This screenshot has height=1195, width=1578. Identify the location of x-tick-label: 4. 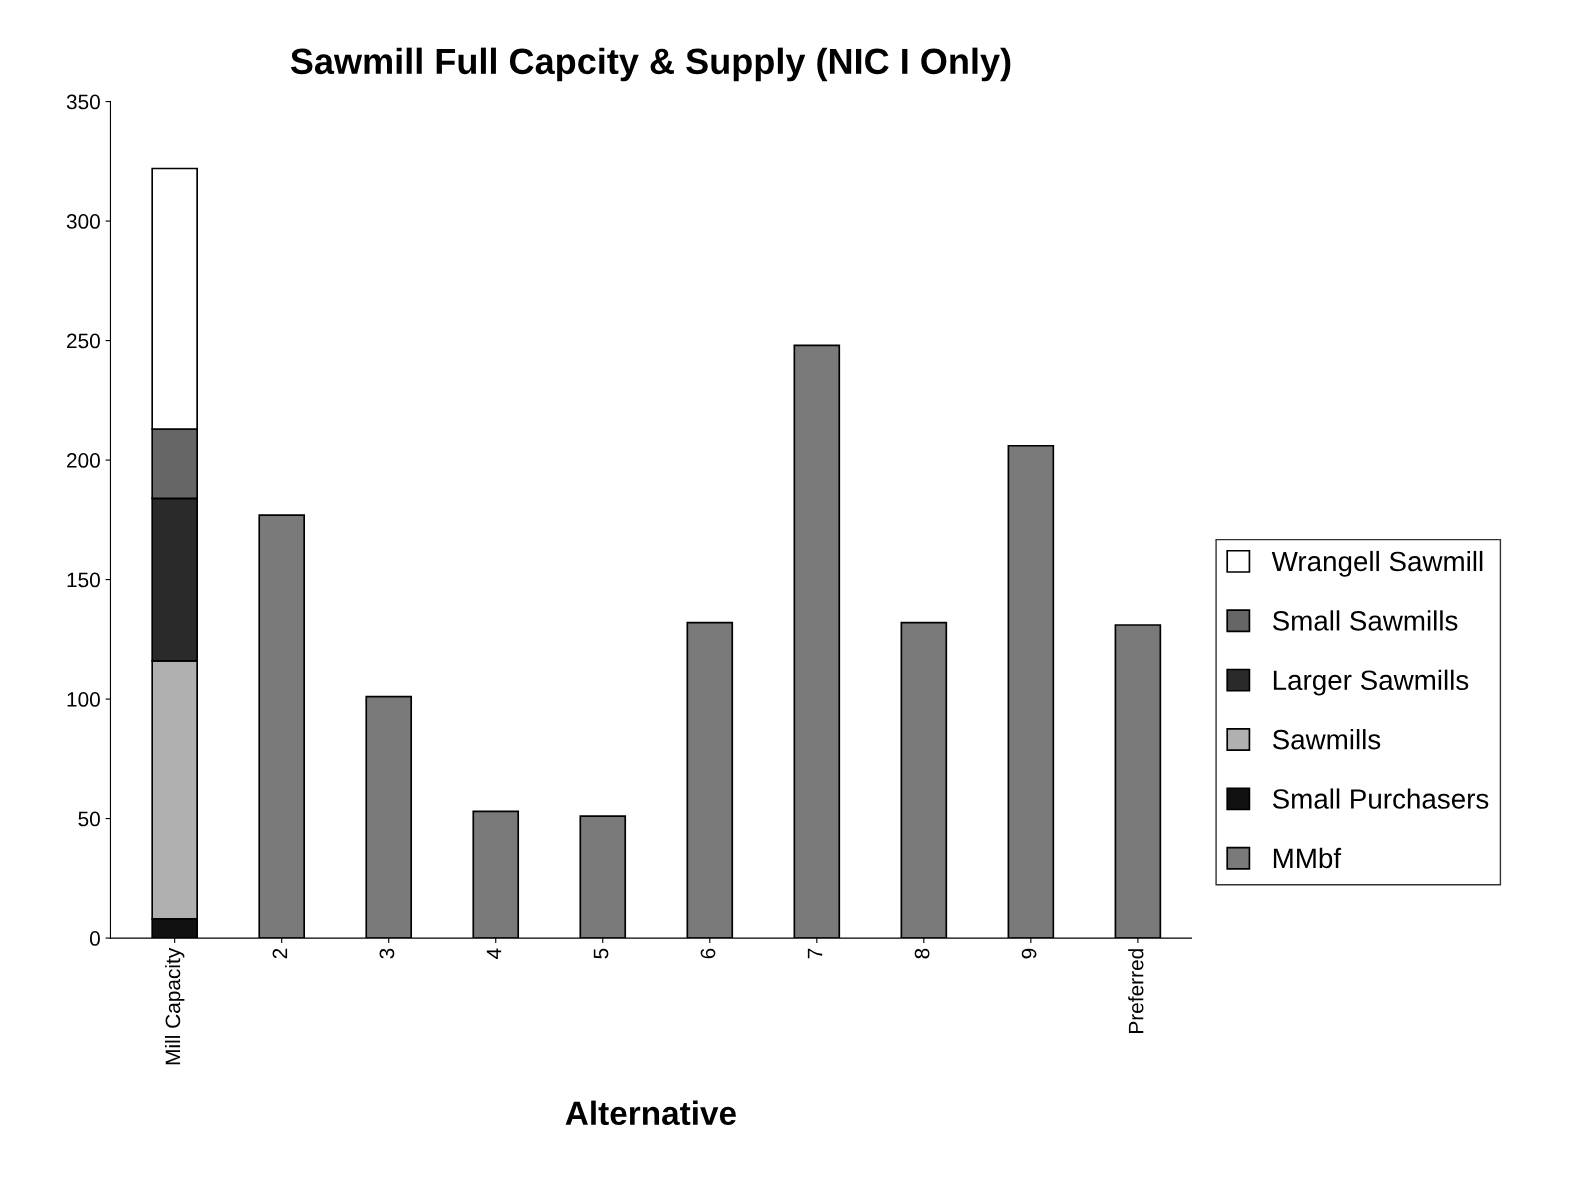
(494, 953).